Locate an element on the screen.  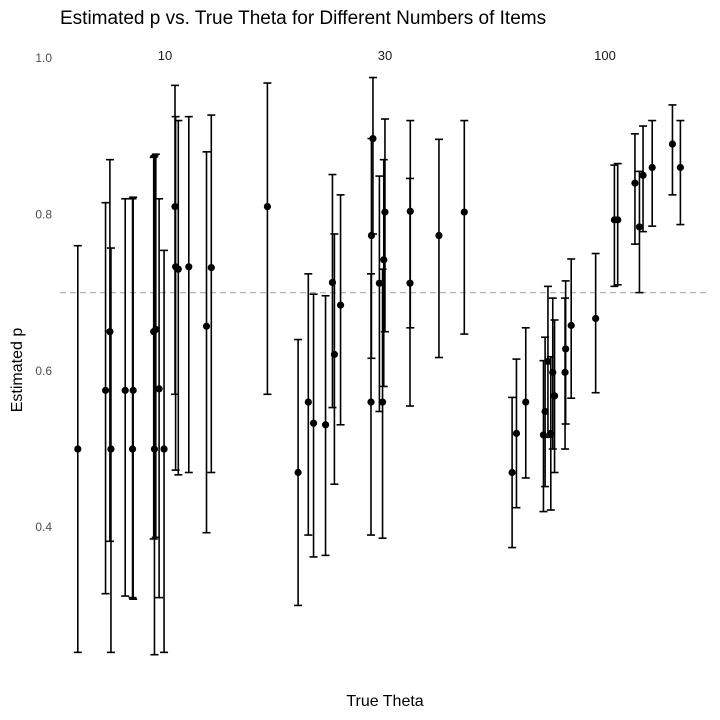
y-tick-label: 0.6 is located at coordinates (43, 371).